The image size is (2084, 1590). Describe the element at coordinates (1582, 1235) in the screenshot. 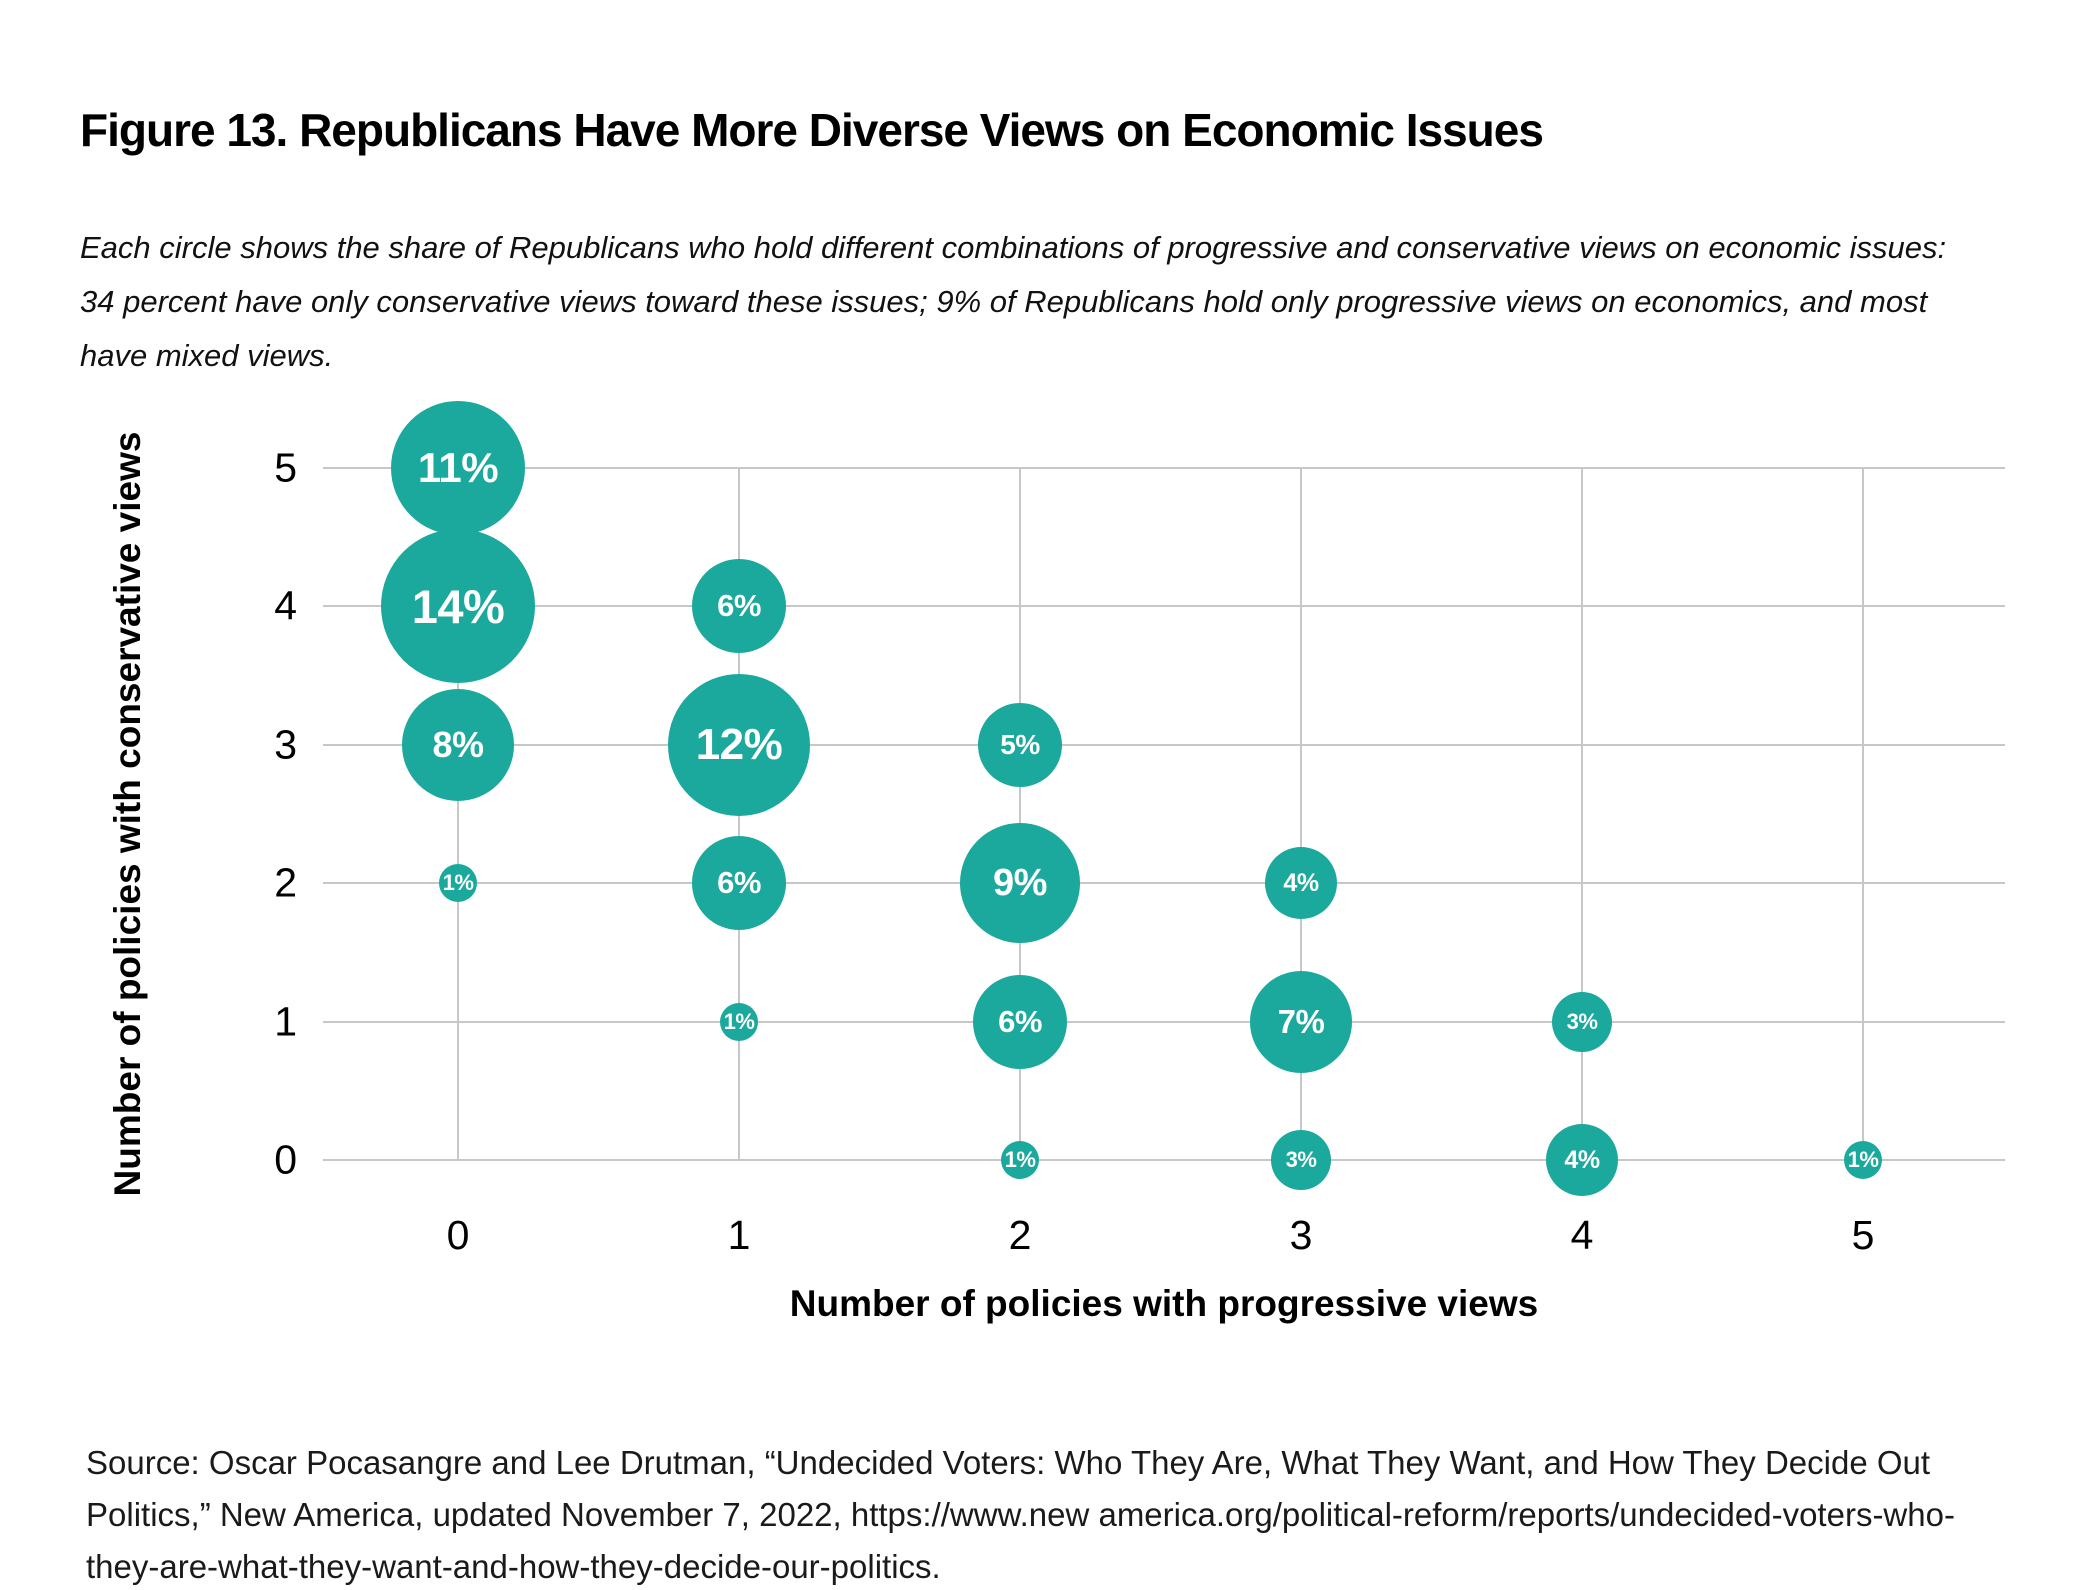

I see `x-tick-4: 4` at that location.